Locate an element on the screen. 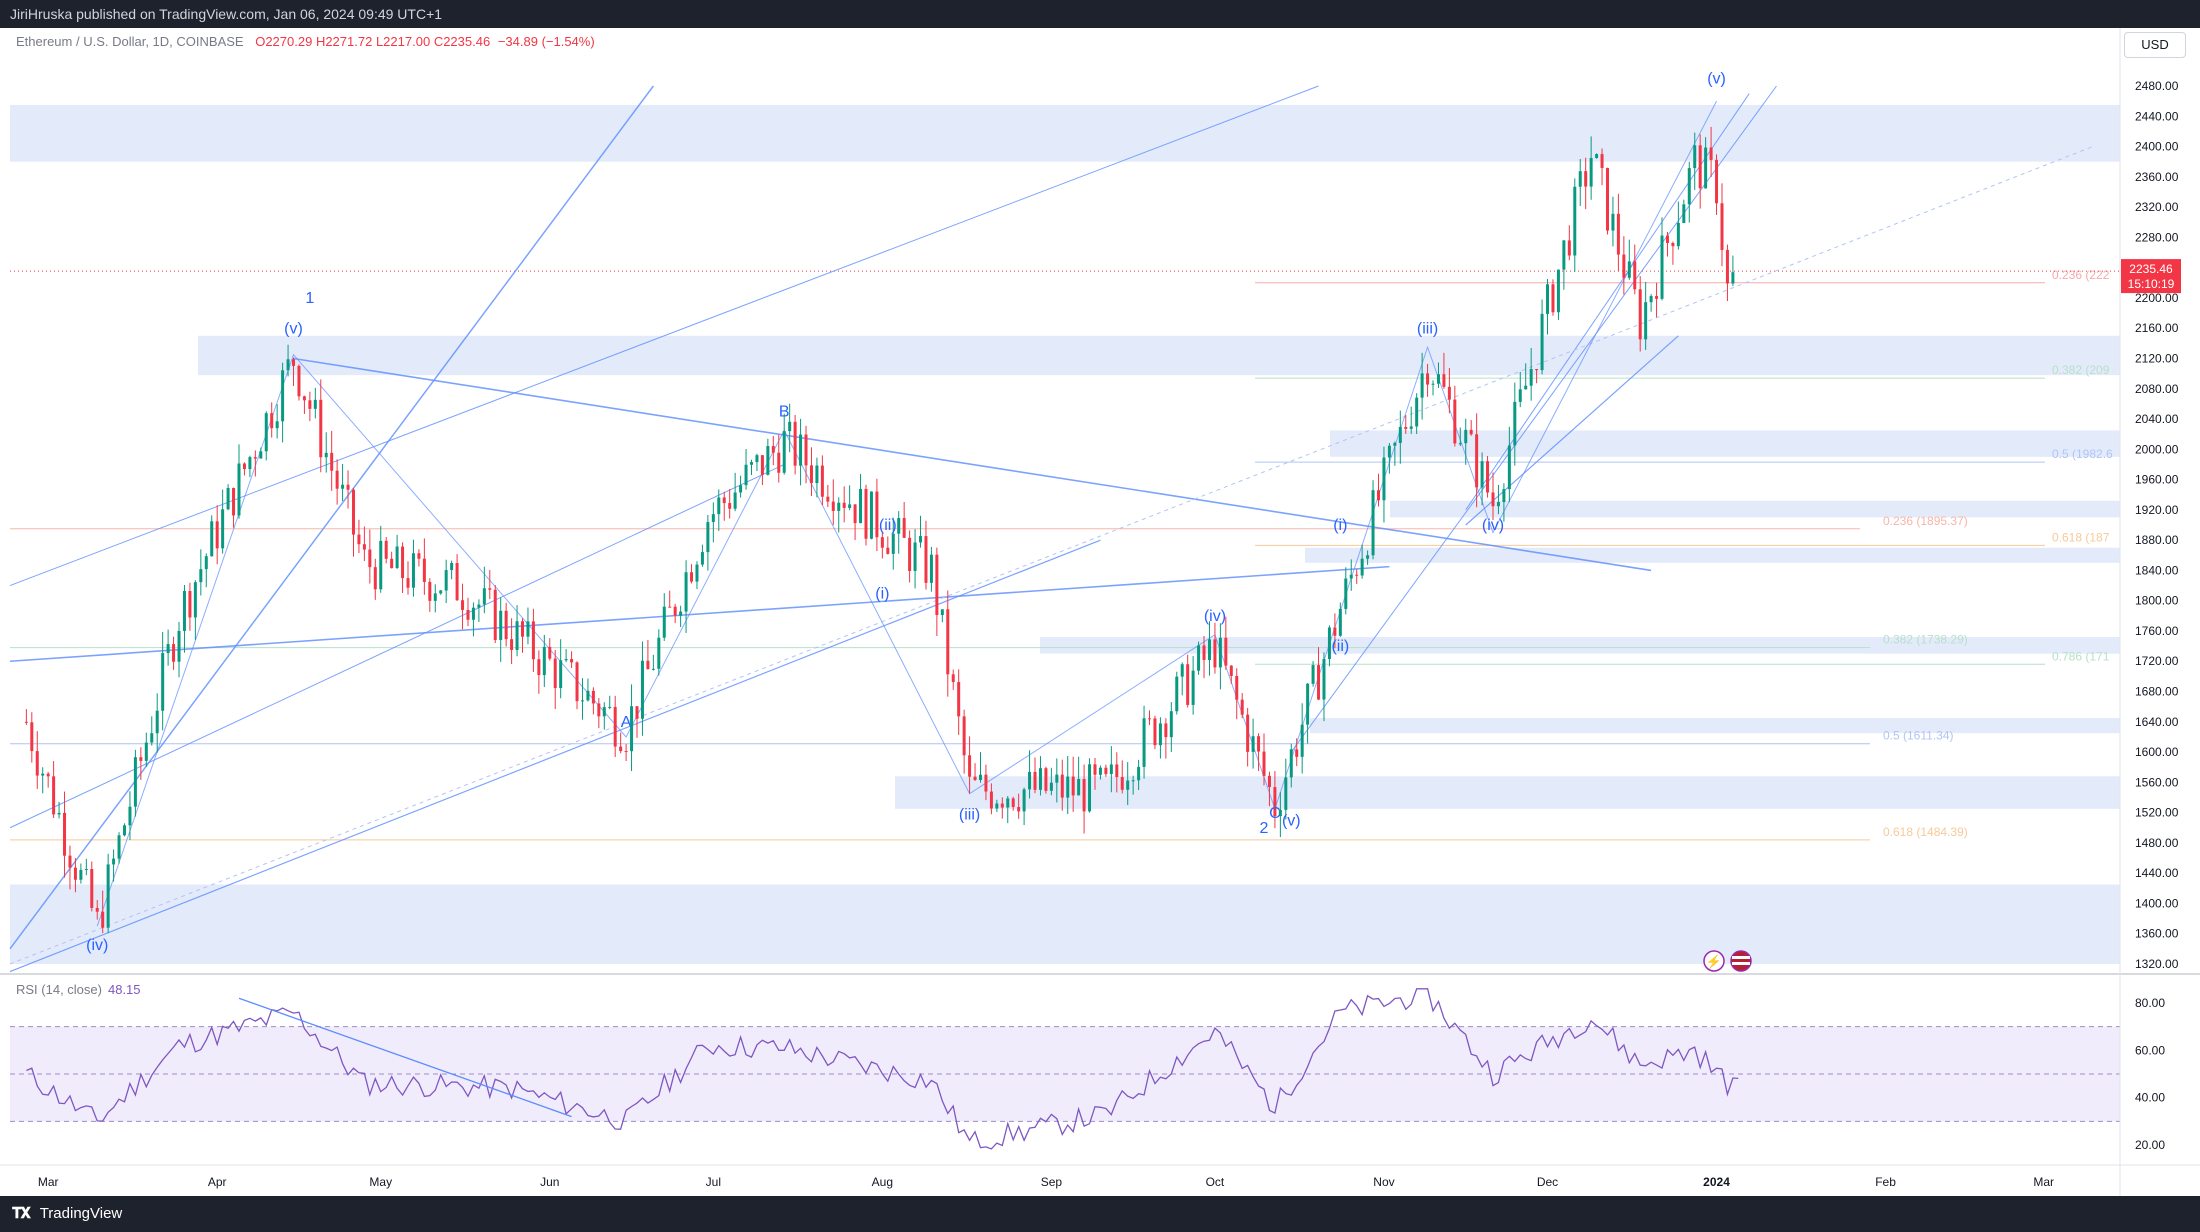  x-tick-label: Jun is located at coordinates (549, 1182).